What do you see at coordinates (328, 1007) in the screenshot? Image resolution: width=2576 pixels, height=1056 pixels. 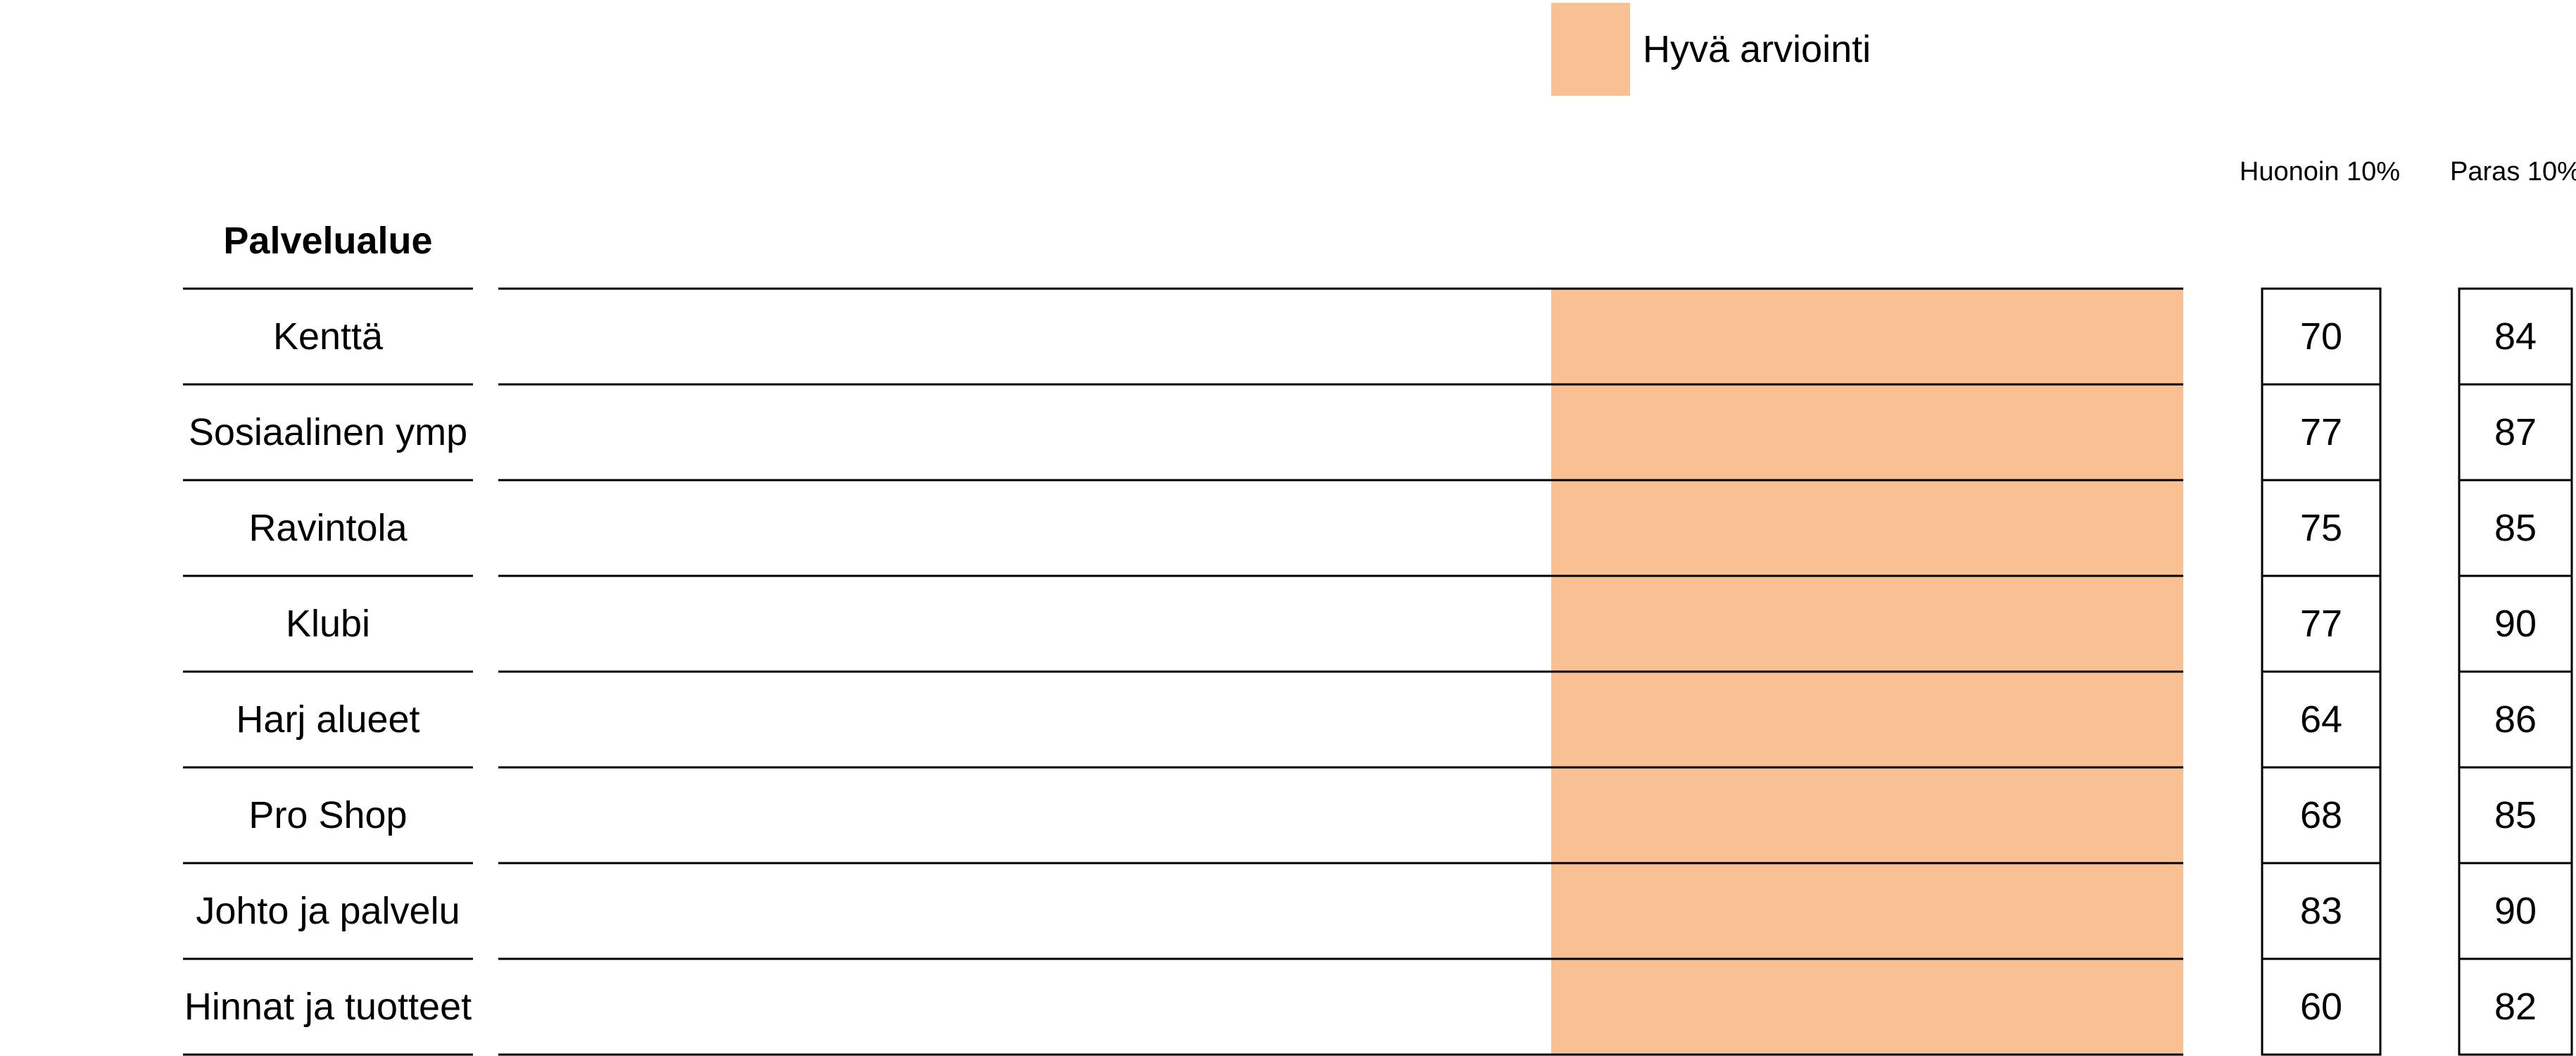 I see `category-label: Hinnat ja tuotteet` at bounding box center [328, 1007].